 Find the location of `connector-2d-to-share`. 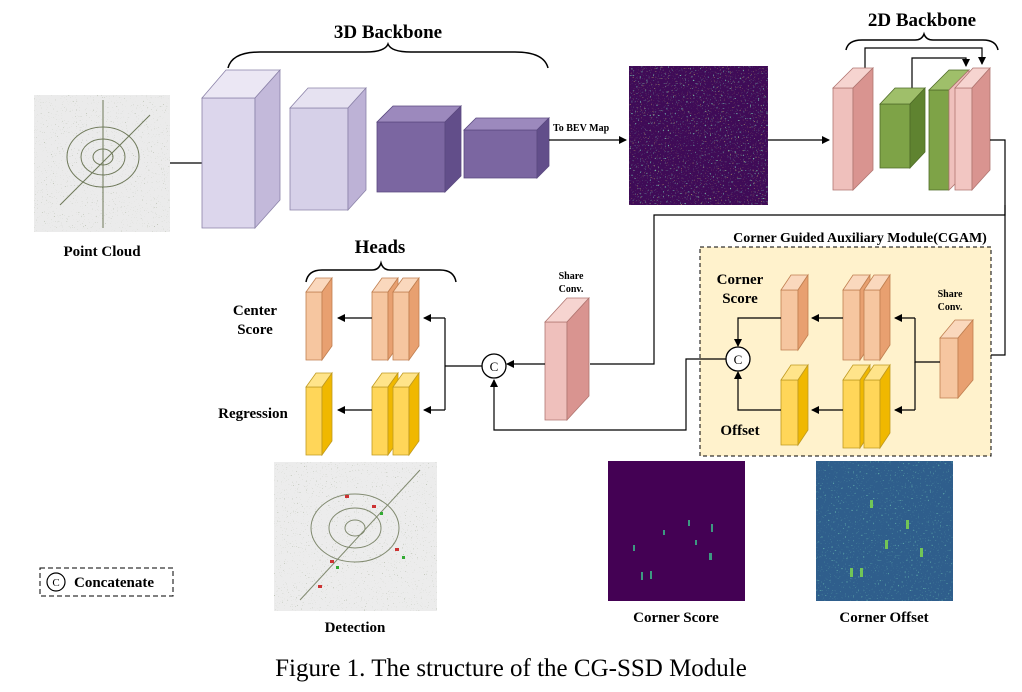

connector-2d-to-share is located at coordinates (798, 285).